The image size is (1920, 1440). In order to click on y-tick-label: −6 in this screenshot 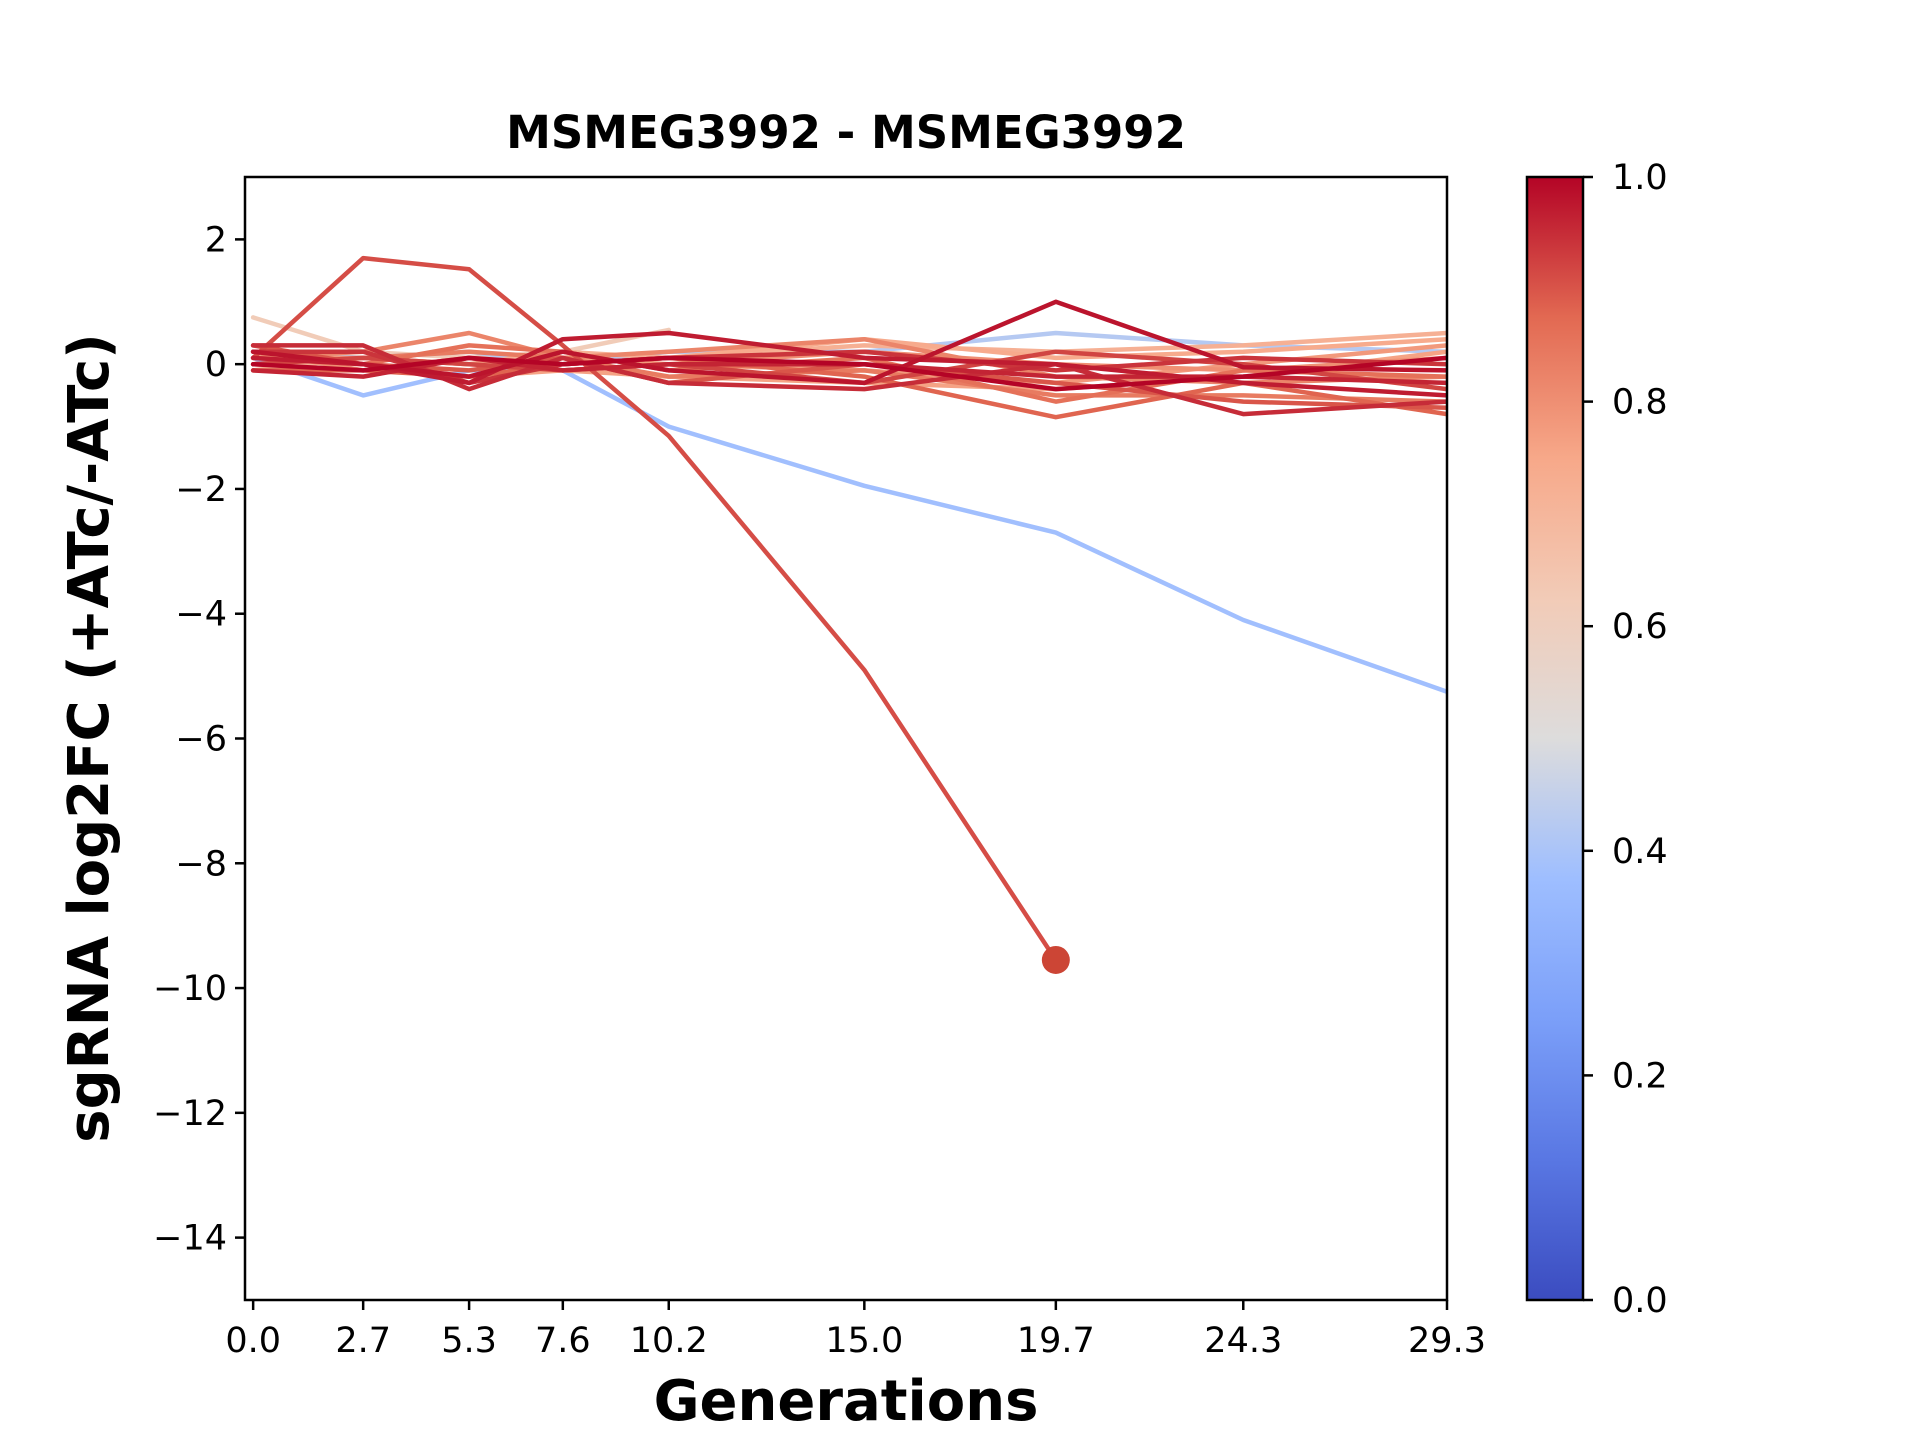, I will do `click(201, 740)`.